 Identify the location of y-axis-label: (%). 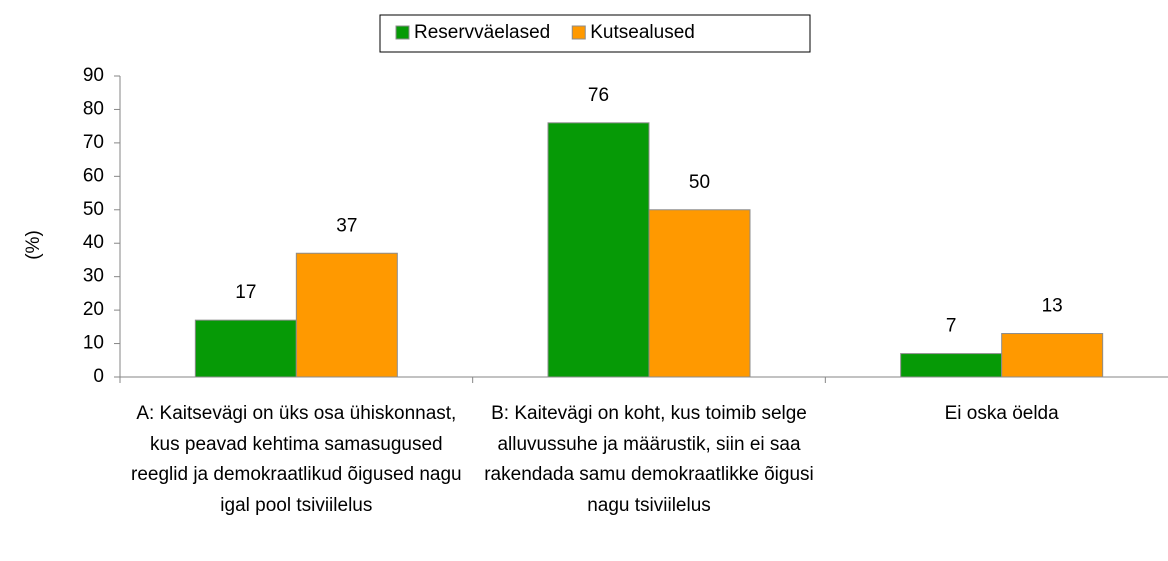
(33, 245).